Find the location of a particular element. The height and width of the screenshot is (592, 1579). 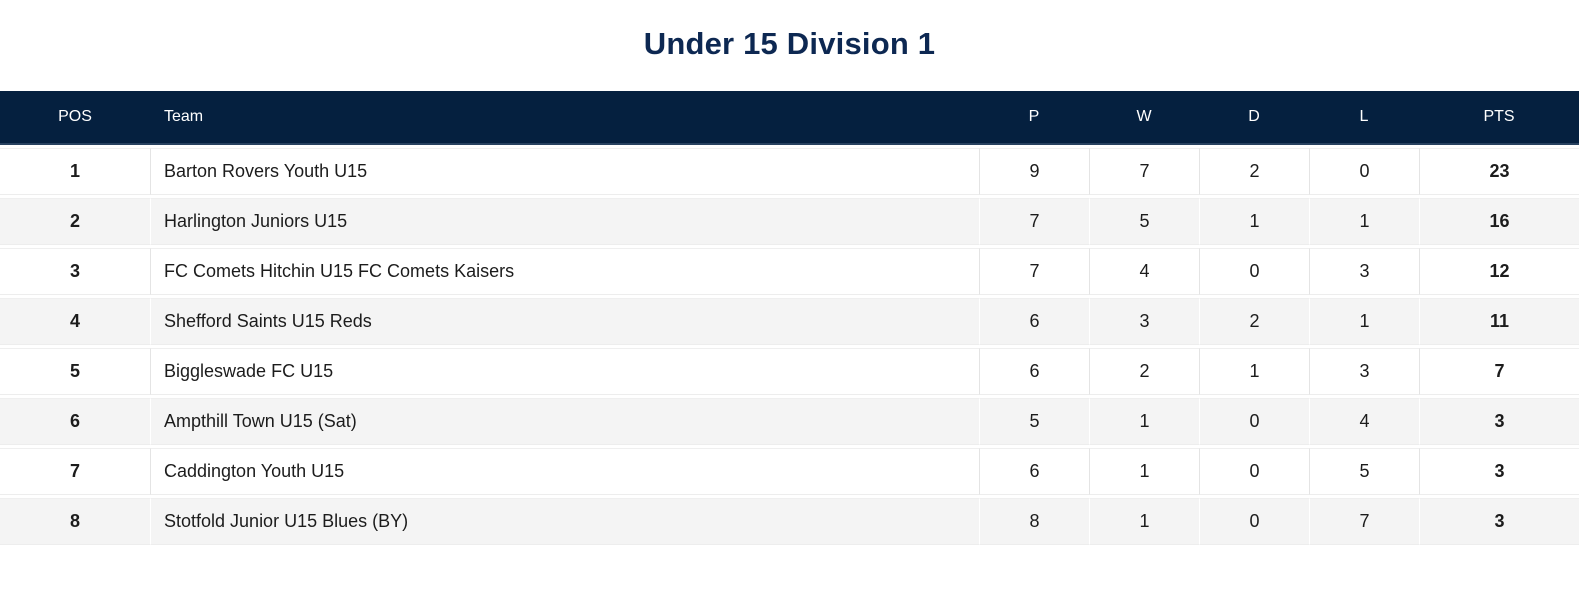

column-header-played: P is located at coordinates (1034, 118).